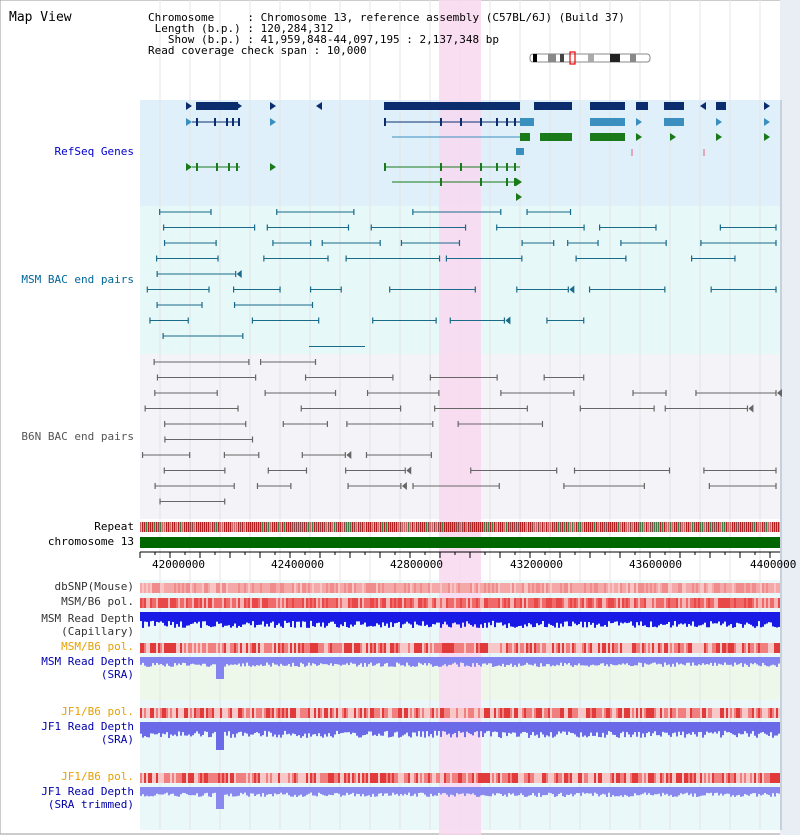 Image resolution: width=800 pixels, height=835 pixels. Describe the element at coordinates (90, 541) in the screenshot. I see `track-label-chromosome: chromosome 13` at that location.